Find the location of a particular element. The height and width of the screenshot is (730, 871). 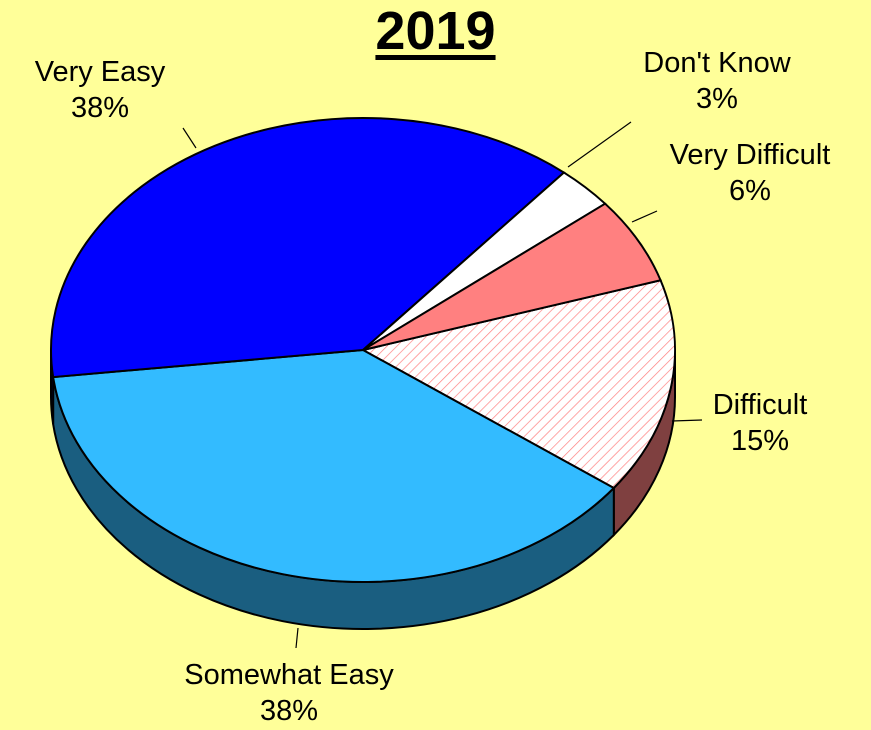

label-somewhat-easy-pct: 38% is located at coordinates (289, 711).